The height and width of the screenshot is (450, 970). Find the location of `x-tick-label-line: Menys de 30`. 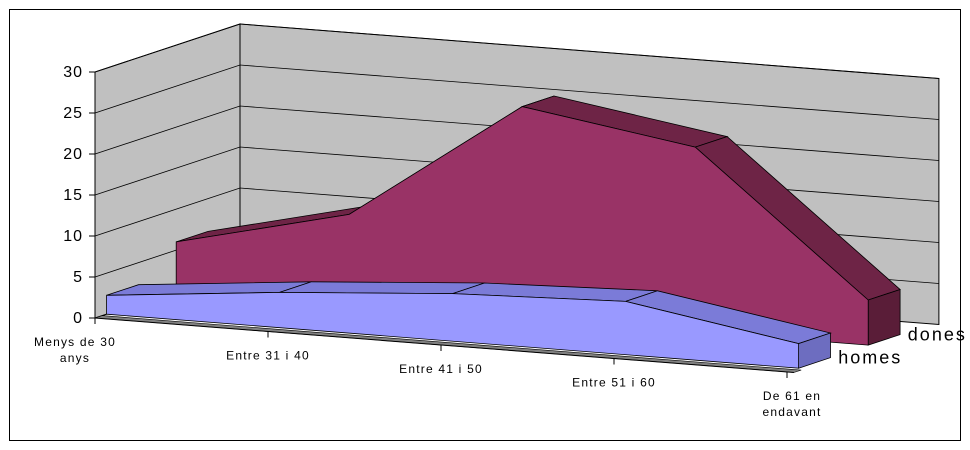

x-tick-label-line: Menys de 30 is located at coordinates (75, 342).